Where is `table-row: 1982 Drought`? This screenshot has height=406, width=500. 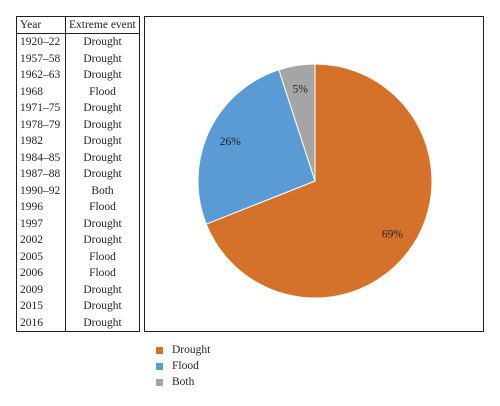 table-row: 1982 Drought is located at coordinates (78, 141).